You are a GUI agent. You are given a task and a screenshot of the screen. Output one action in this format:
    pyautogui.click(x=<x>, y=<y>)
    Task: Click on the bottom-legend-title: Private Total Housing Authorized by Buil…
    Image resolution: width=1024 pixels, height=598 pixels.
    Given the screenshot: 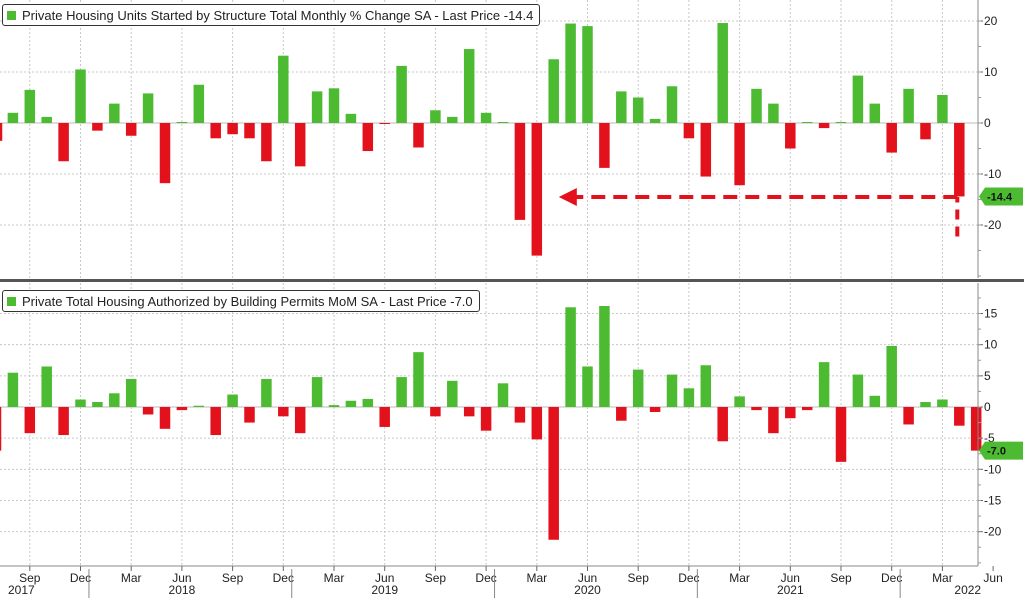 What is the action you would take?
    pyautogui.click(x=234, y=301)
    